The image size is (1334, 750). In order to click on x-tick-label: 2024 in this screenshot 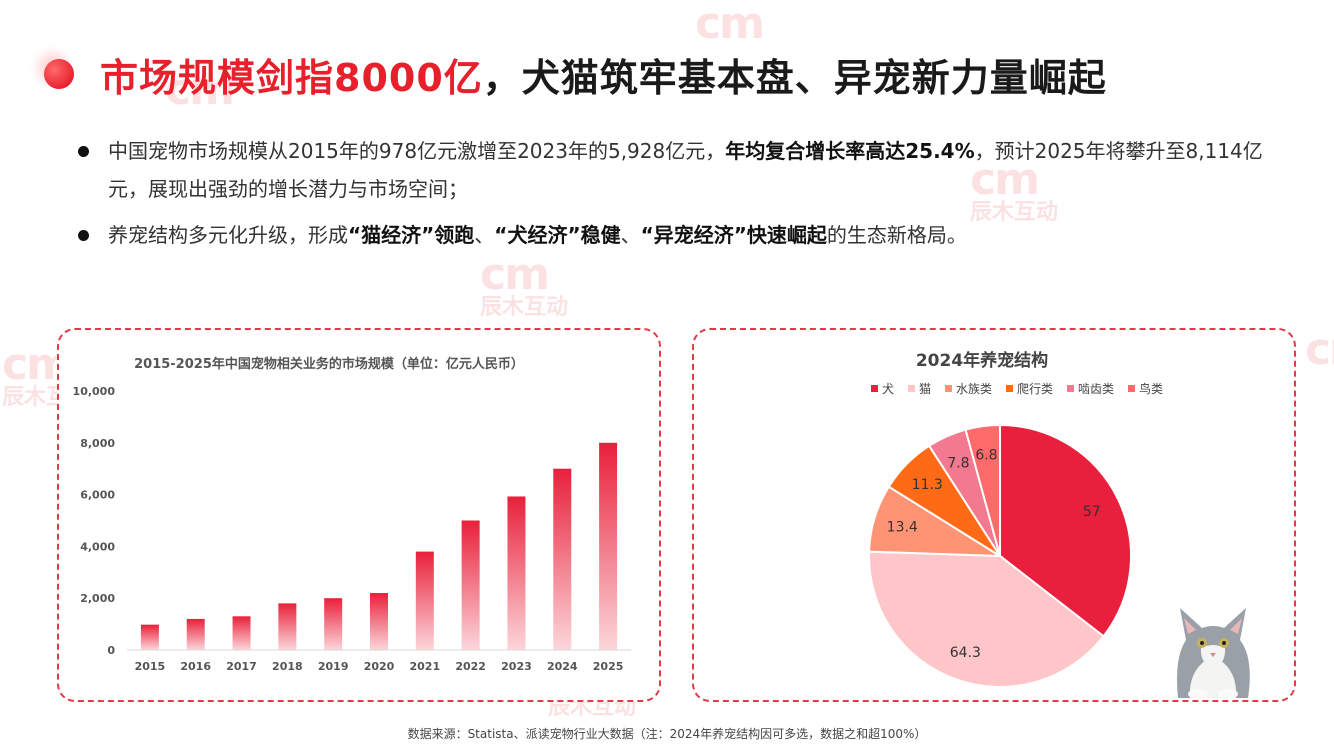, I will do `click(562, 666)`.